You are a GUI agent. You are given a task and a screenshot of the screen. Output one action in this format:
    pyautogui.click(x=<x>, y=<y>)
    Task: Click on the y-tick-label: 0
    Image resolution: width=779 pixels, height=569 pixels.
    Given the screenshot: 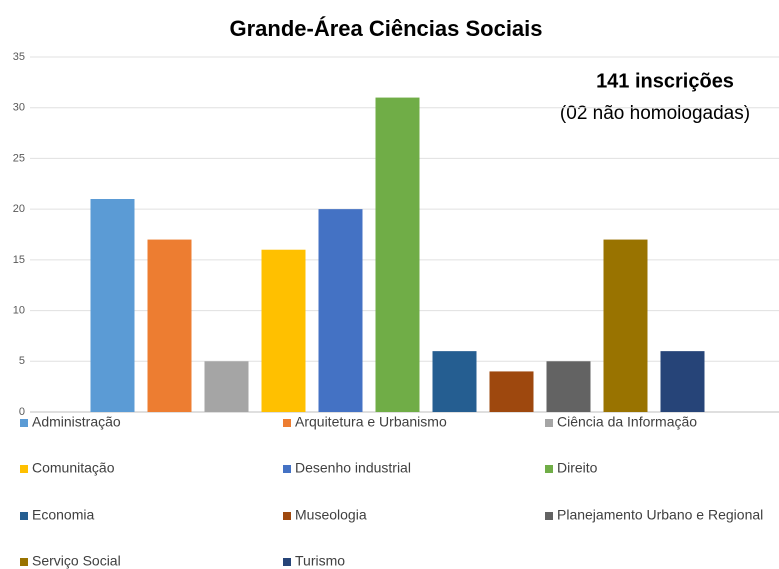 What is the action you would take?
    pyautogui.click(x=22, y=412)
    